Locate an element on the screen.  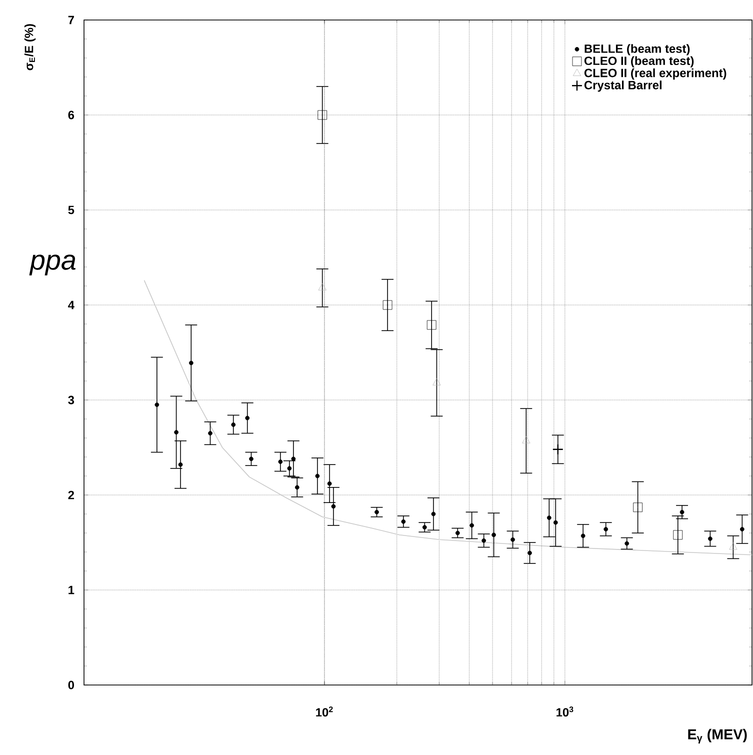
y-tick-label: 7 is located at coordinates (71, 20).